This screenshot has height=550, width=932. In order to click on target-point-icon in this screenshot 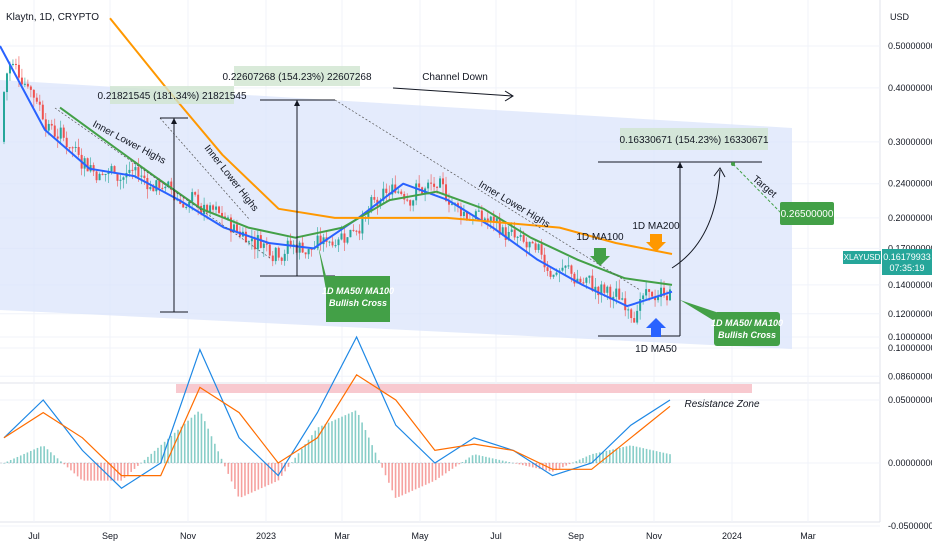, I will do `click(733, 164)`.